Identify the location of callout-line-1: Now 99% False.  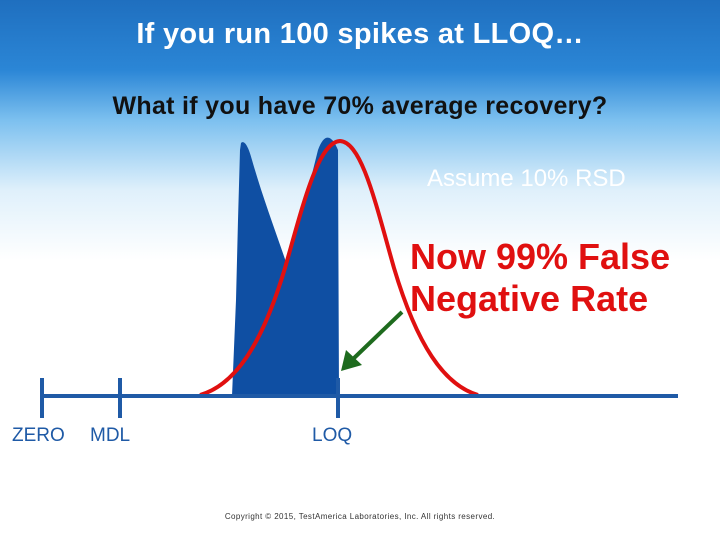
(540, 256).